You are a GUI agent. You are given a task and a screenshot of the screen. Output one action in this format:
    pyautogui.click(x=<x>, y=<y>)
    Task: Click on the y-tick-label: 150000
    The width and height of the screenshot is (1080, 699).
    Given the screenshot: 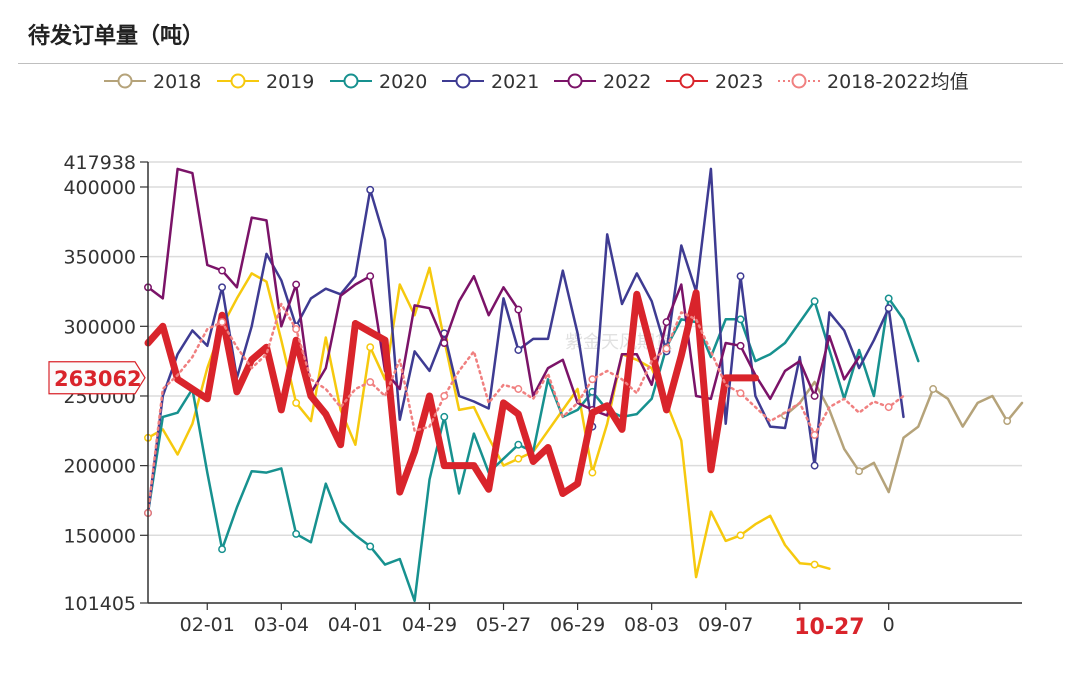 What is the action you would take?
    pyautogui.click(x=99, y=536)
    